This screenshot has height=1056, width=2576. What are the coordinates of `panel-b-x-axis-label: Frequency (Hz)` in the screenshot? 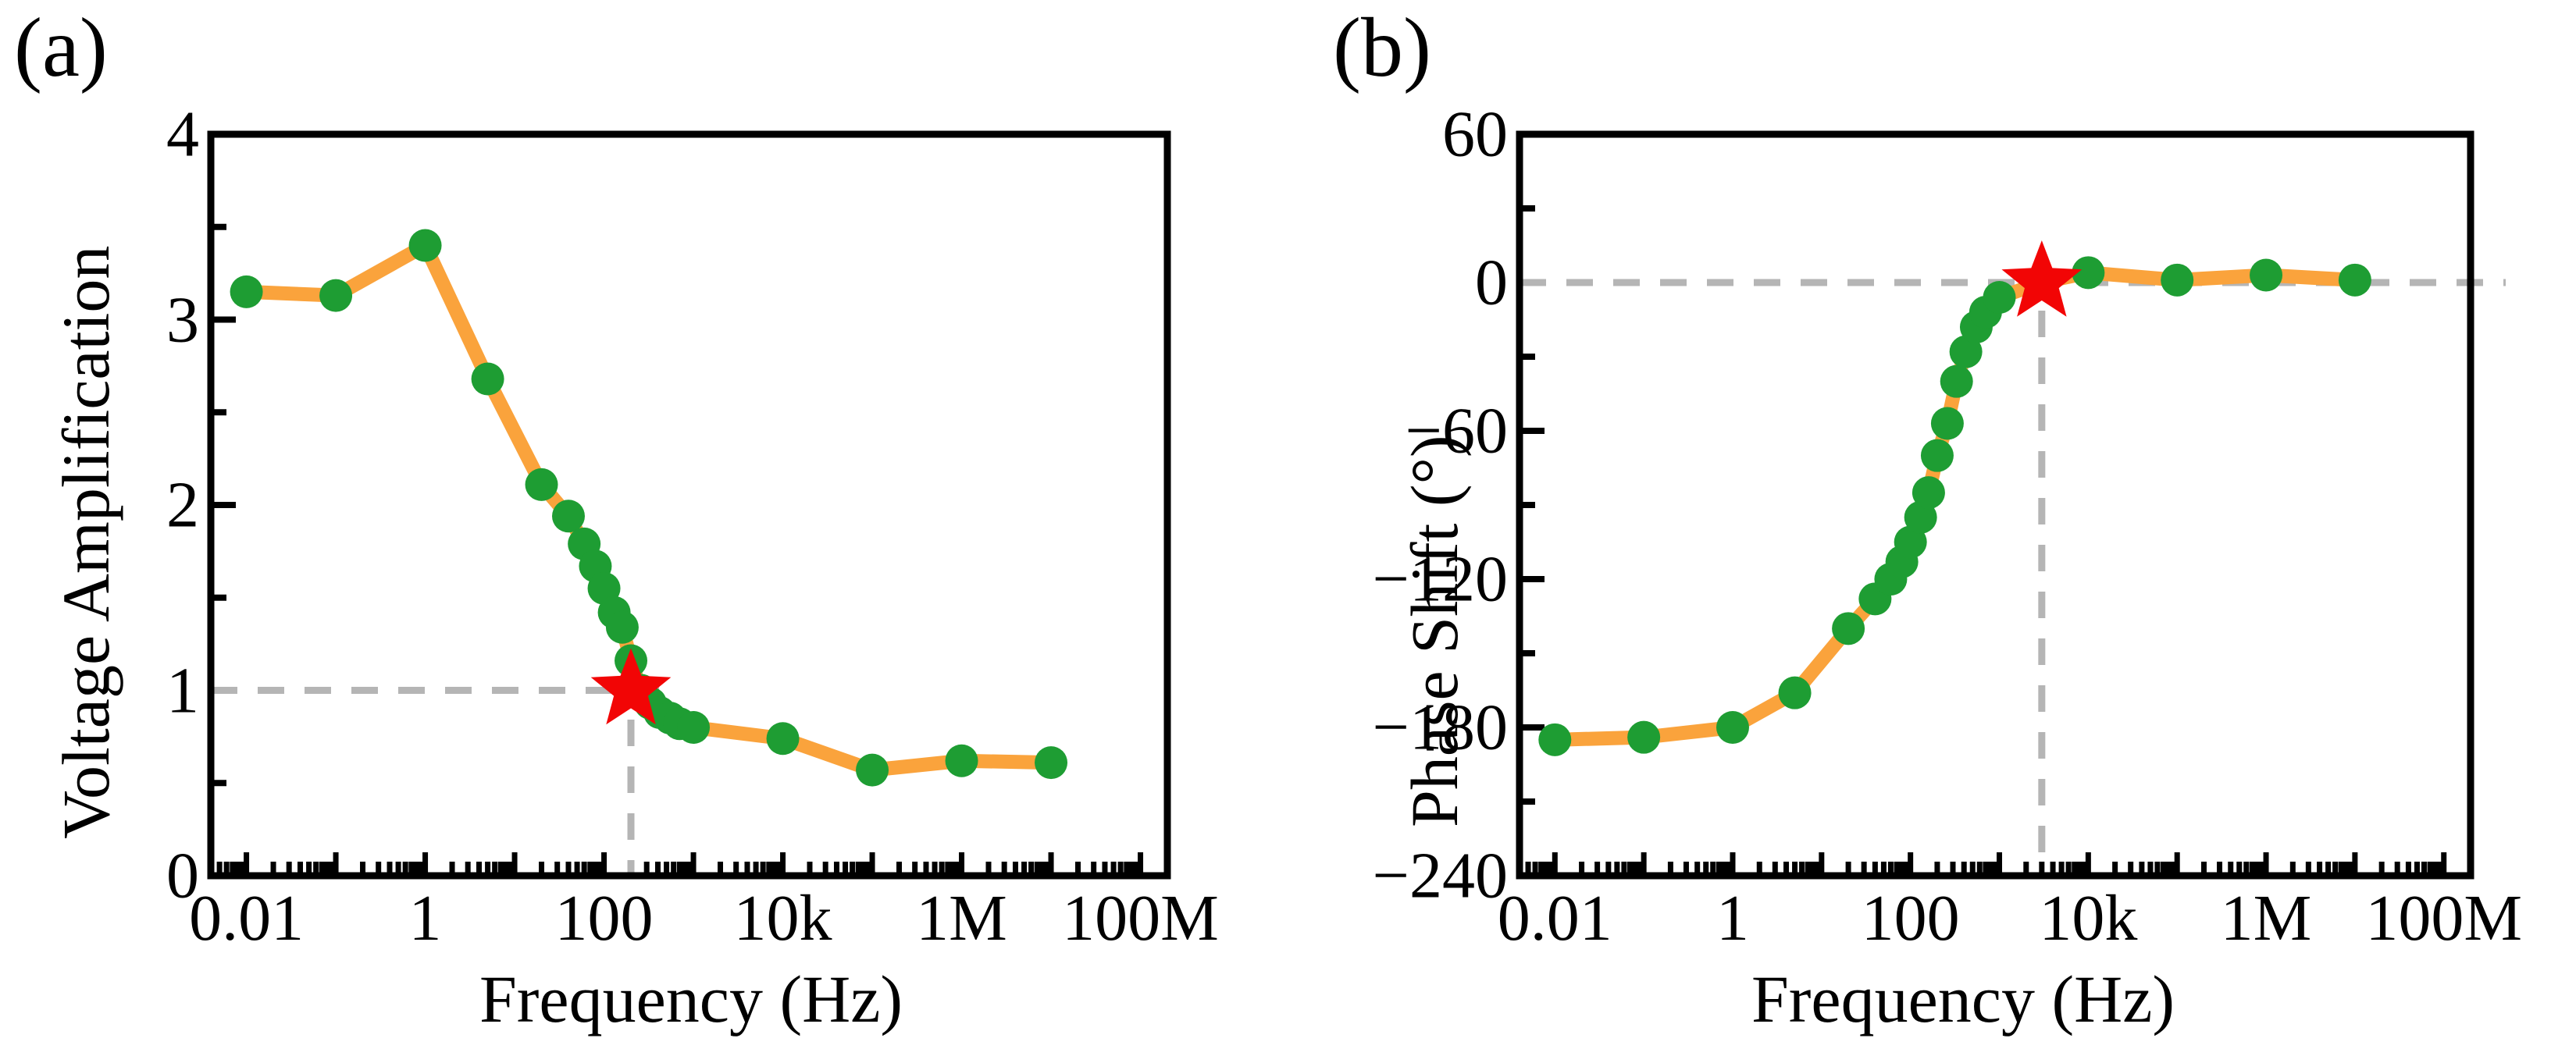 It's located at (1963, 999).